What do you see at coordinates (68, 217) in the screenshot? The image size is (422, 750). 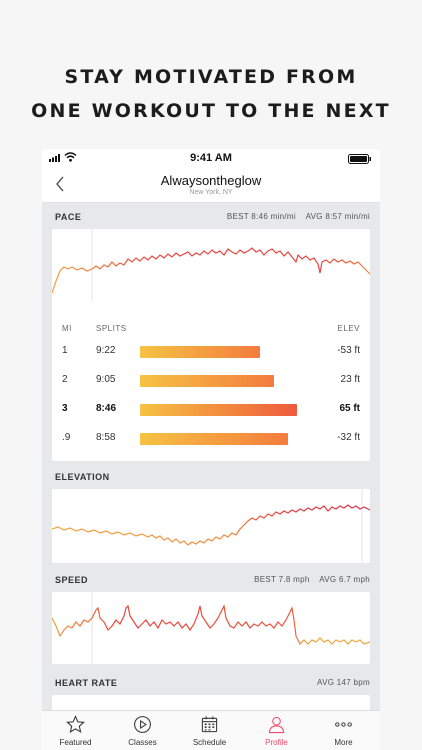 I see `pace-label: PACE` at bounding box center [68, 217].